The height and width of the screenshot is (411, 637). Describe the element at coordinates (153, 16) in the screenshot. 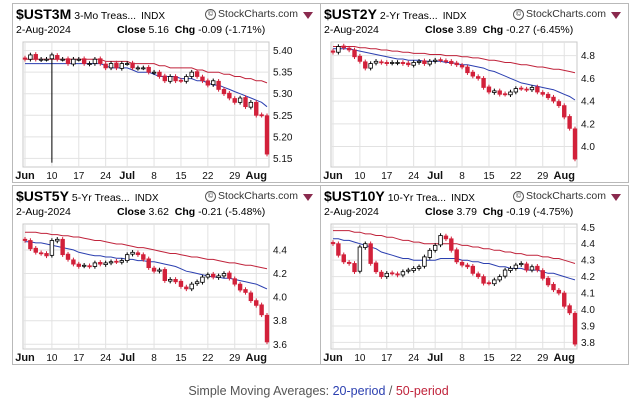

I see `exchange-label: INDX` at that location.